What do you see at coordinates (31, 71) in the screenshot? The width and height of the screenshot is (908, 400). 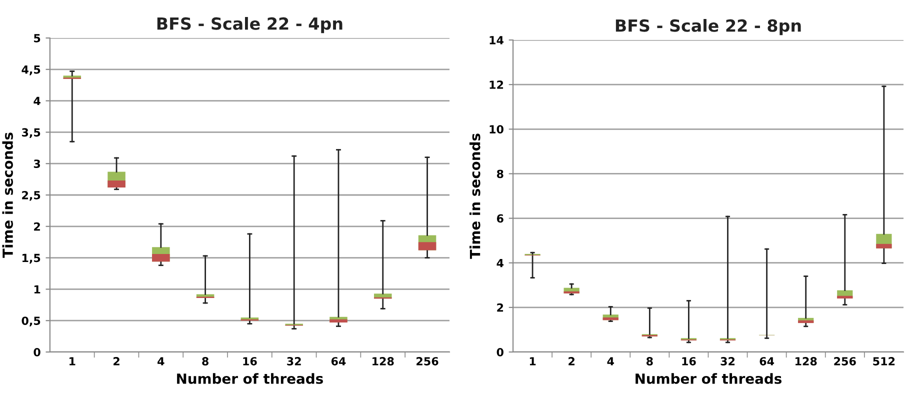 I see `y-tick-label: 4,5` at bounding box center [31, 71].